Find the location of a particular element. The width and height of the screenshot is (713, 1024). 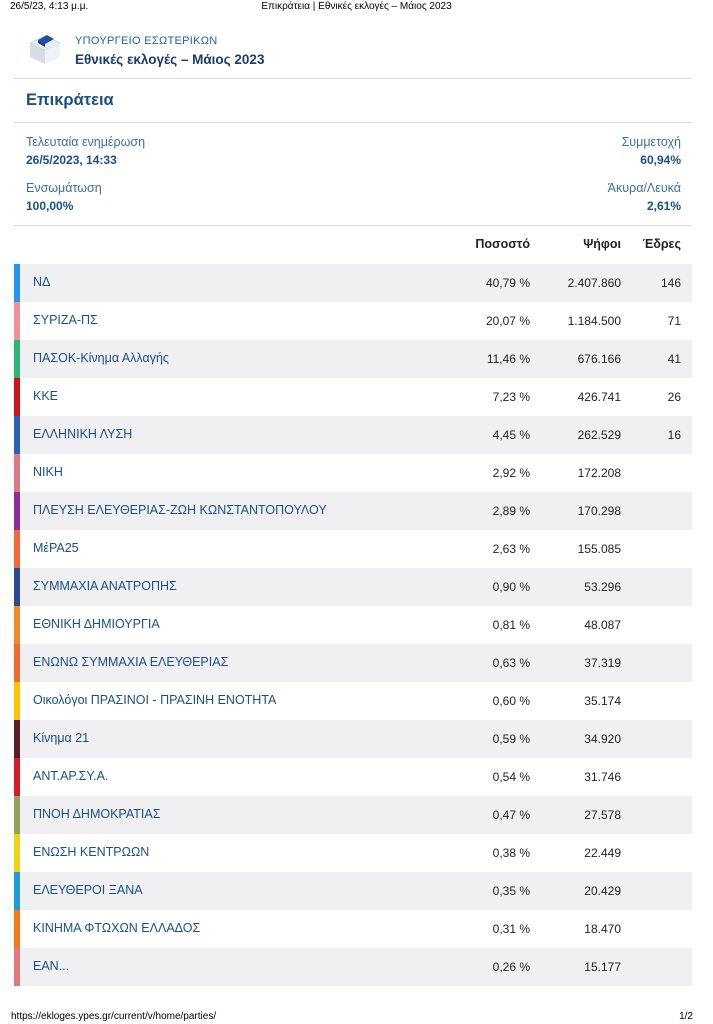

party-percent: 0,59 % is located at coordinates (511, 739).